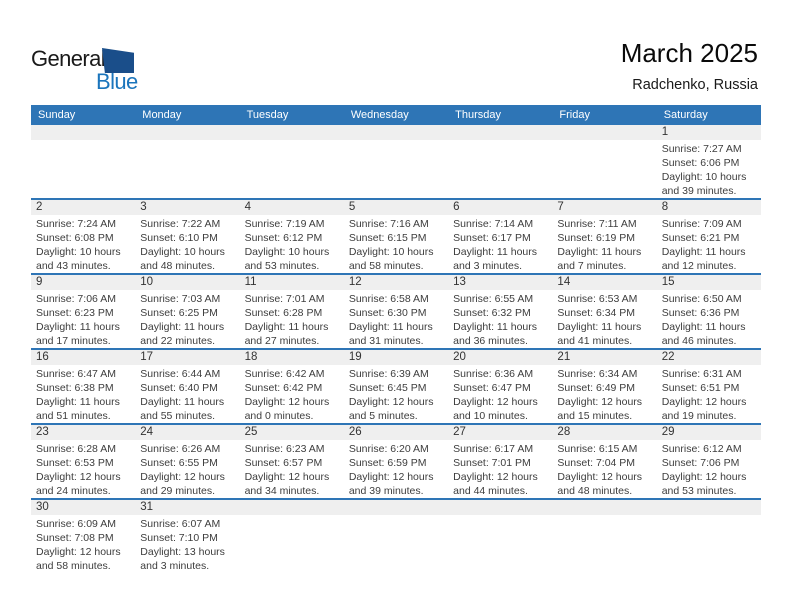  What do you see at coordinates (700, 463) in the screenshot?
I see `sunset-text: Sunset: 7:06 PM` at bounding box center [700, 463].